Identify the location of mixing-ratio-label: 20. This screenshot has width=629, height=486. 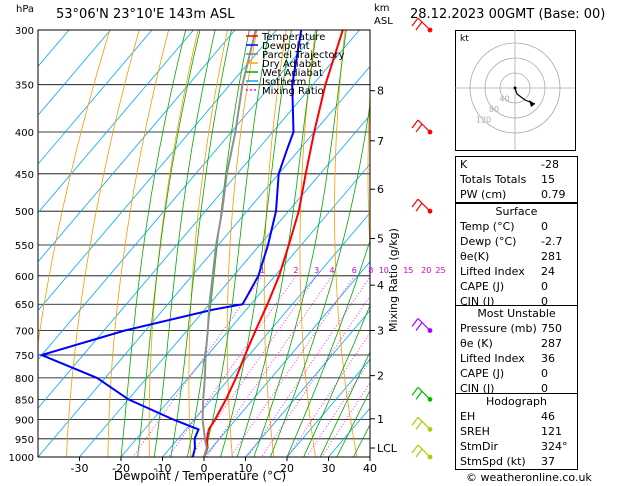
(426, 270).